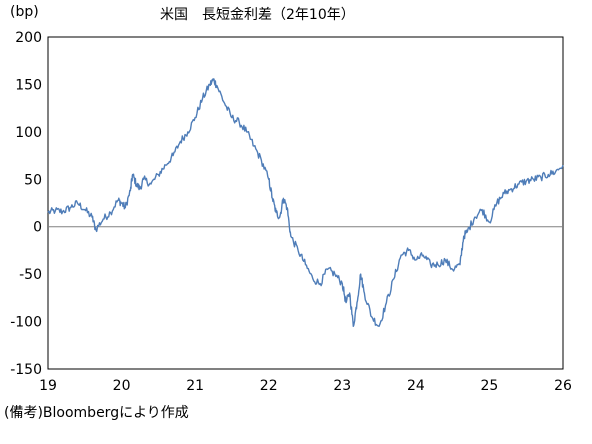 This screenshot has height=444, width=592. What do you see at coordinates (490, 386) in the screenshot?
I see `x-tick-label: 25` at bounding box center [490, 386].